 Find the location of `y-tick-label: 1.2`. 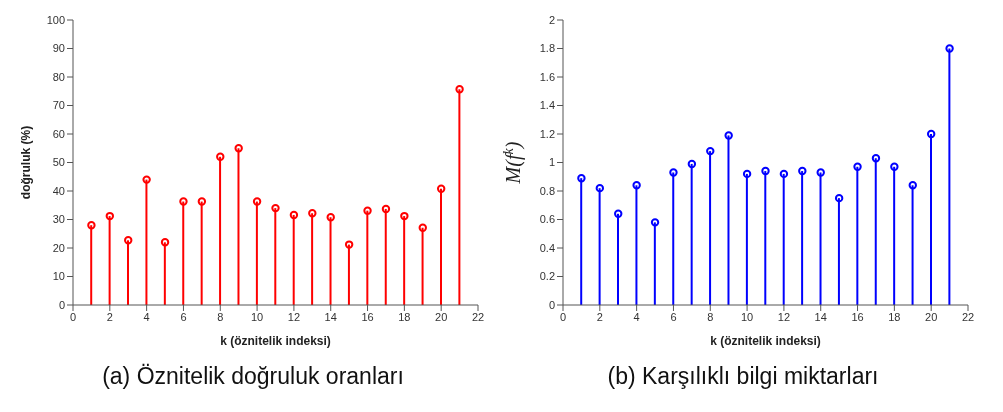

y-tick-label: 1.2 is located at coordinates (547, 133).